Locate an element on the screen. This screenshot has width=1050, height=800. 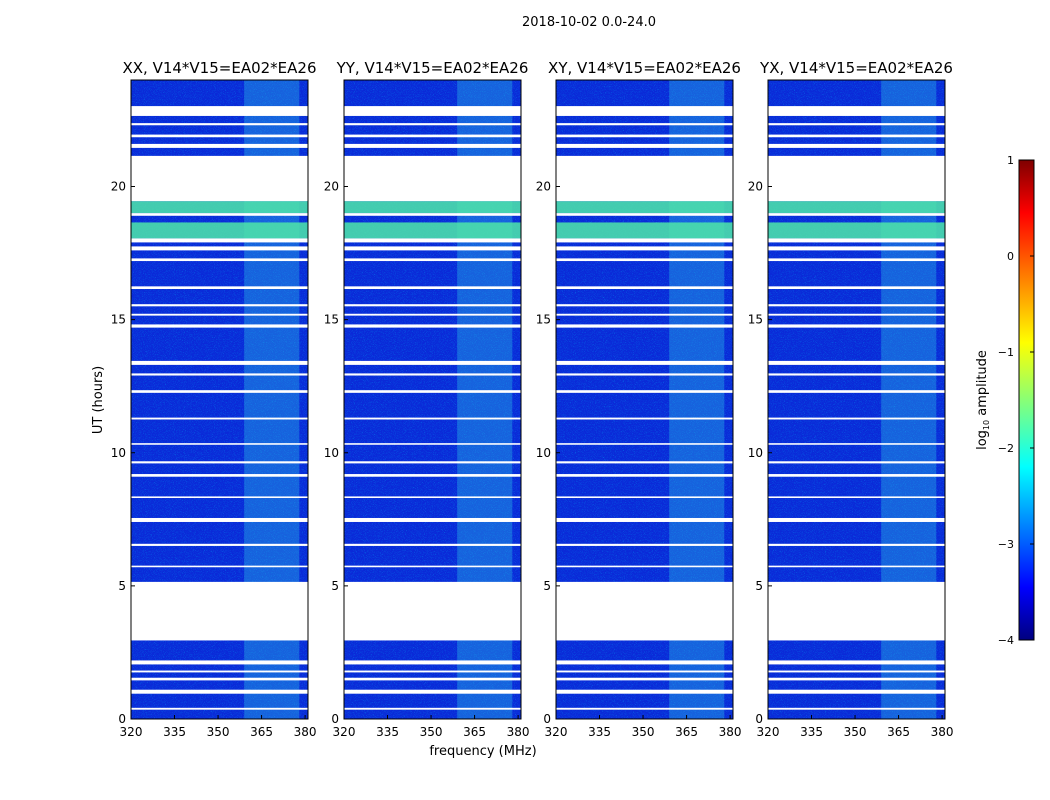
x-axis-label: frequency (MHz) is located at coordinates (482, 751).